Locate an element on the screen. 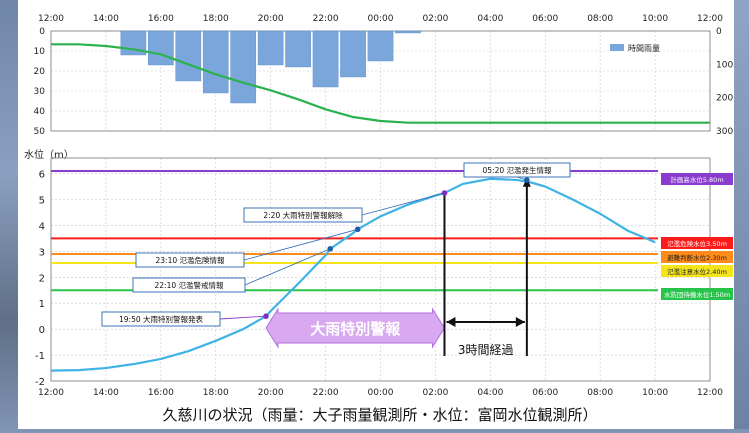  annotation-label: 2:20 大雨特別警報解除 is located at coordinates (303, 215).